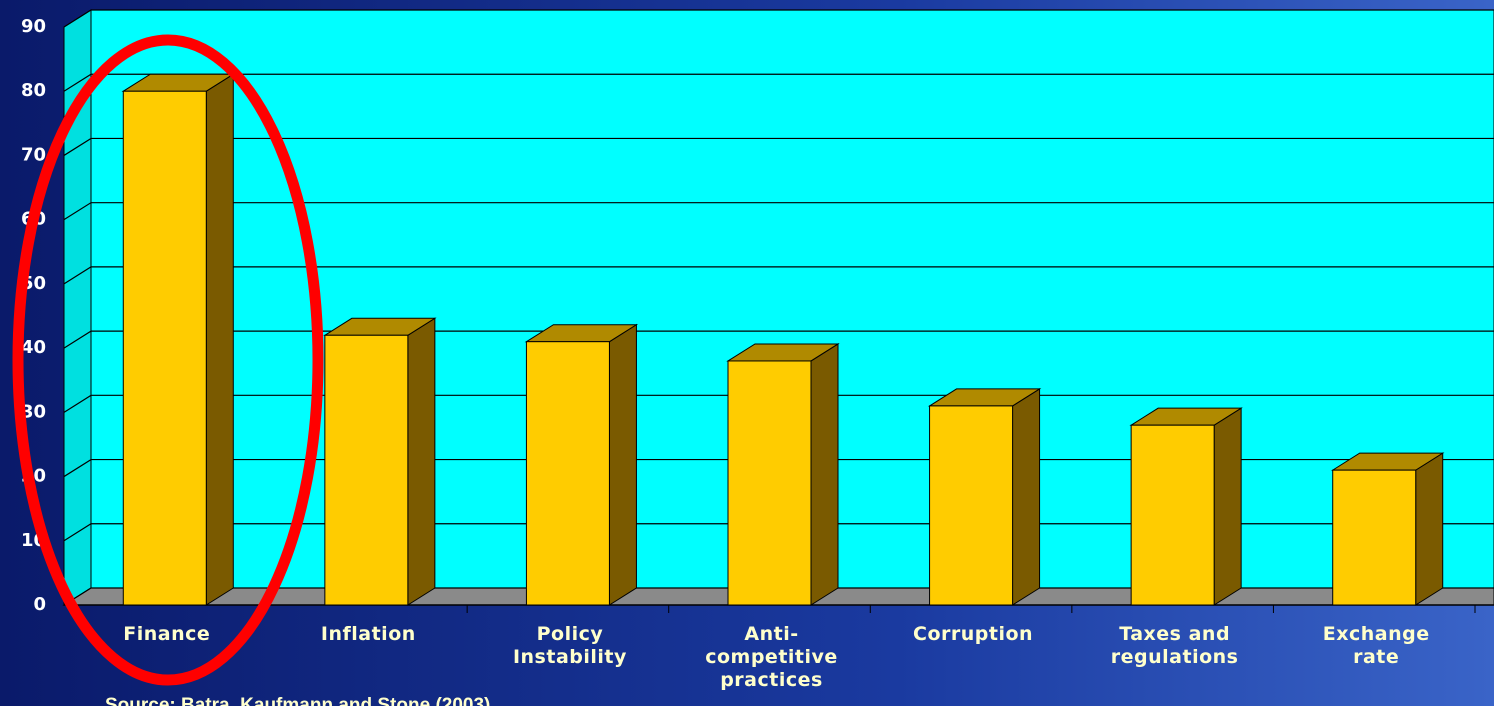 Image resolution: width=1494 pixels, height=706 pixels. I want to click on x-tick-label: Inflation, so click(368, 634).